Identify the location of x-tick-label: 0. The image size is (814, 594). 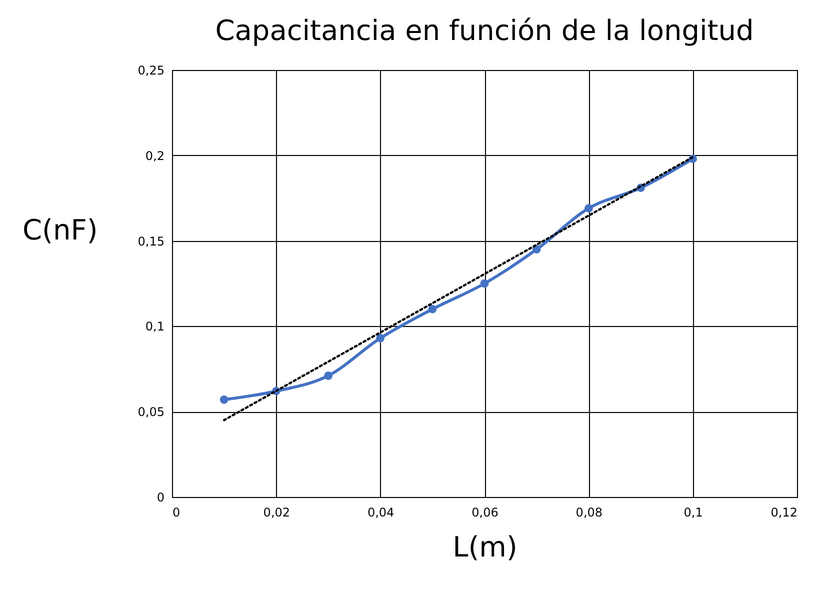
(176, 513).